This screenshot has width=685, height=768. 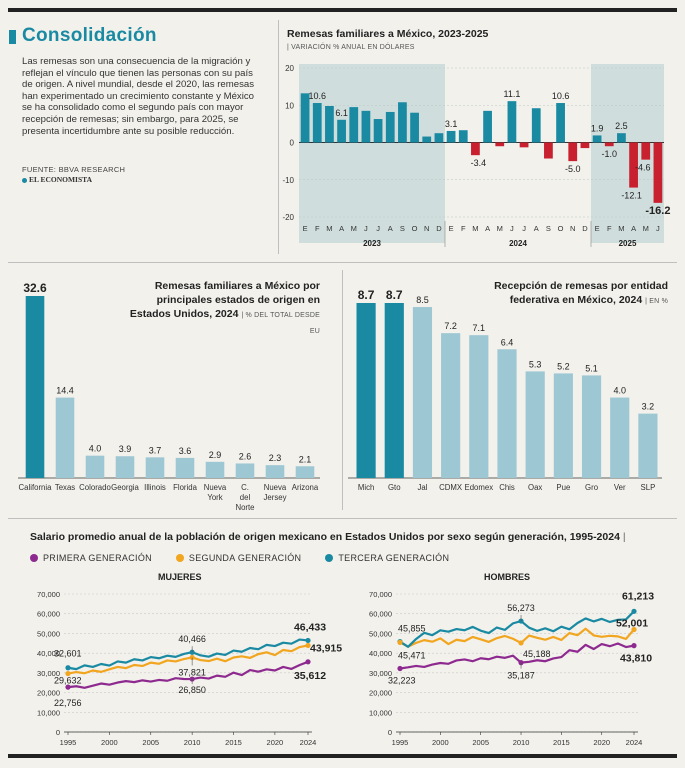 What do you see at coordinates (521, 608) in the screenshot?
I see `annotation-label: 56,273` at bounding box center [521, 608].